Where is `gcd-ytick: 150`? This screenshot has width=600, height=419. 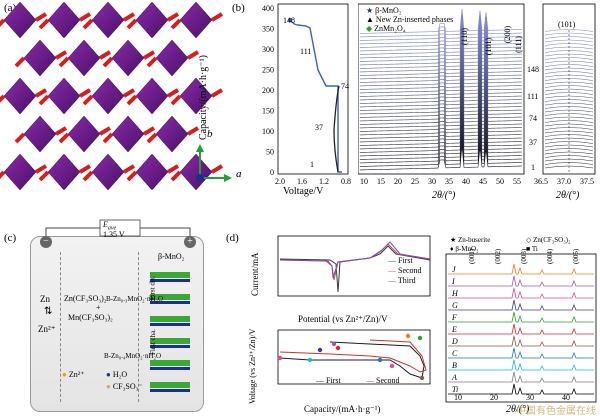 gcd-ytick: 150 is located at coordinates (268, 111).